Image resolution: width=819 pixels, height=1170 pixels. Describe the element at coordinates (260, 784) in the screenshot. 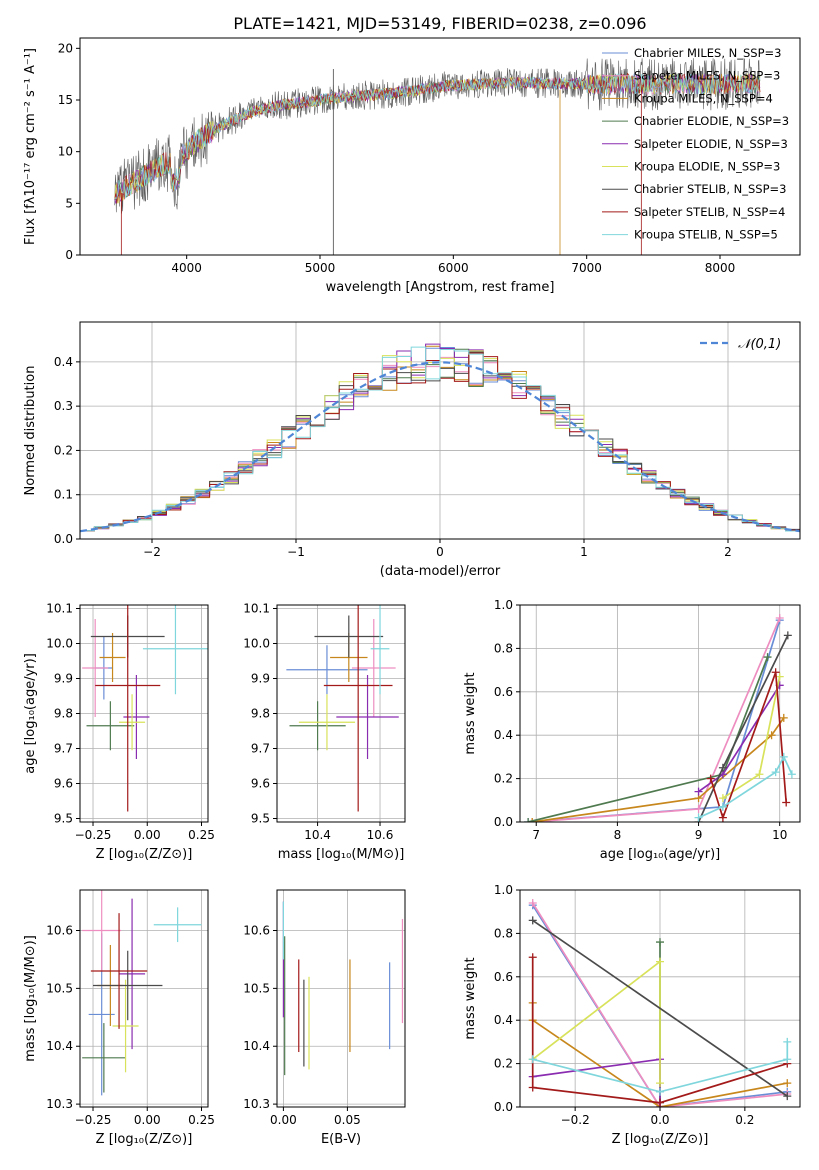

I see `y-tick-label: 9.6` at that location.